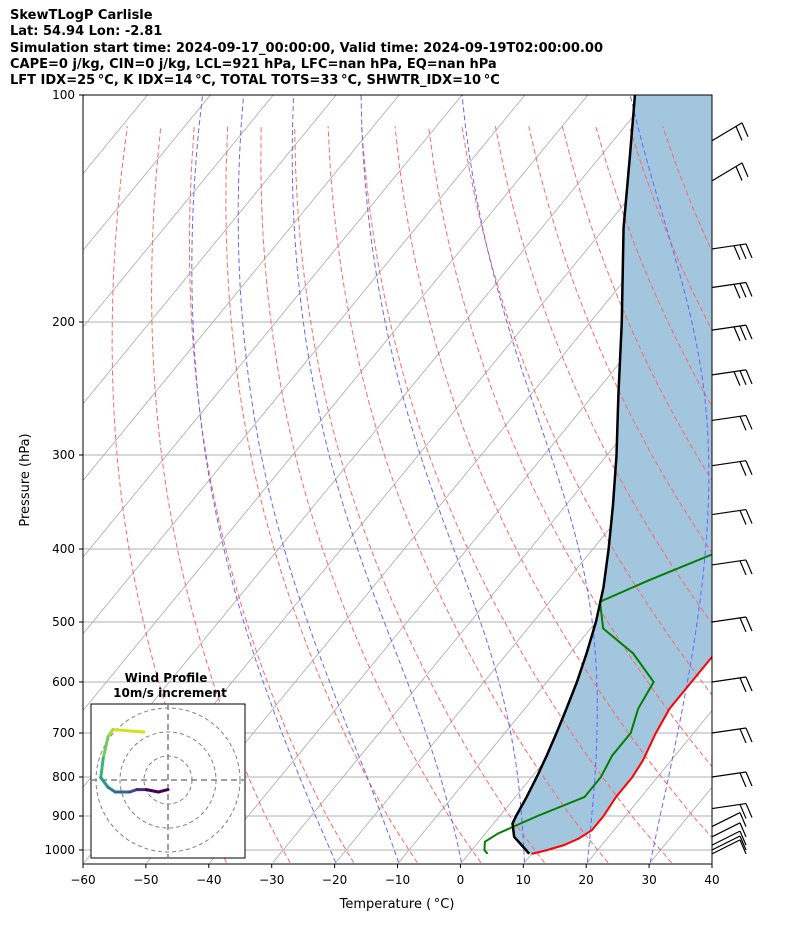 This screenshot has height=937, width=794. What do you see at coordinates (648, 880) in the screenshot?
I see `x-tick-label: 30` at bounding box center [648, 880].